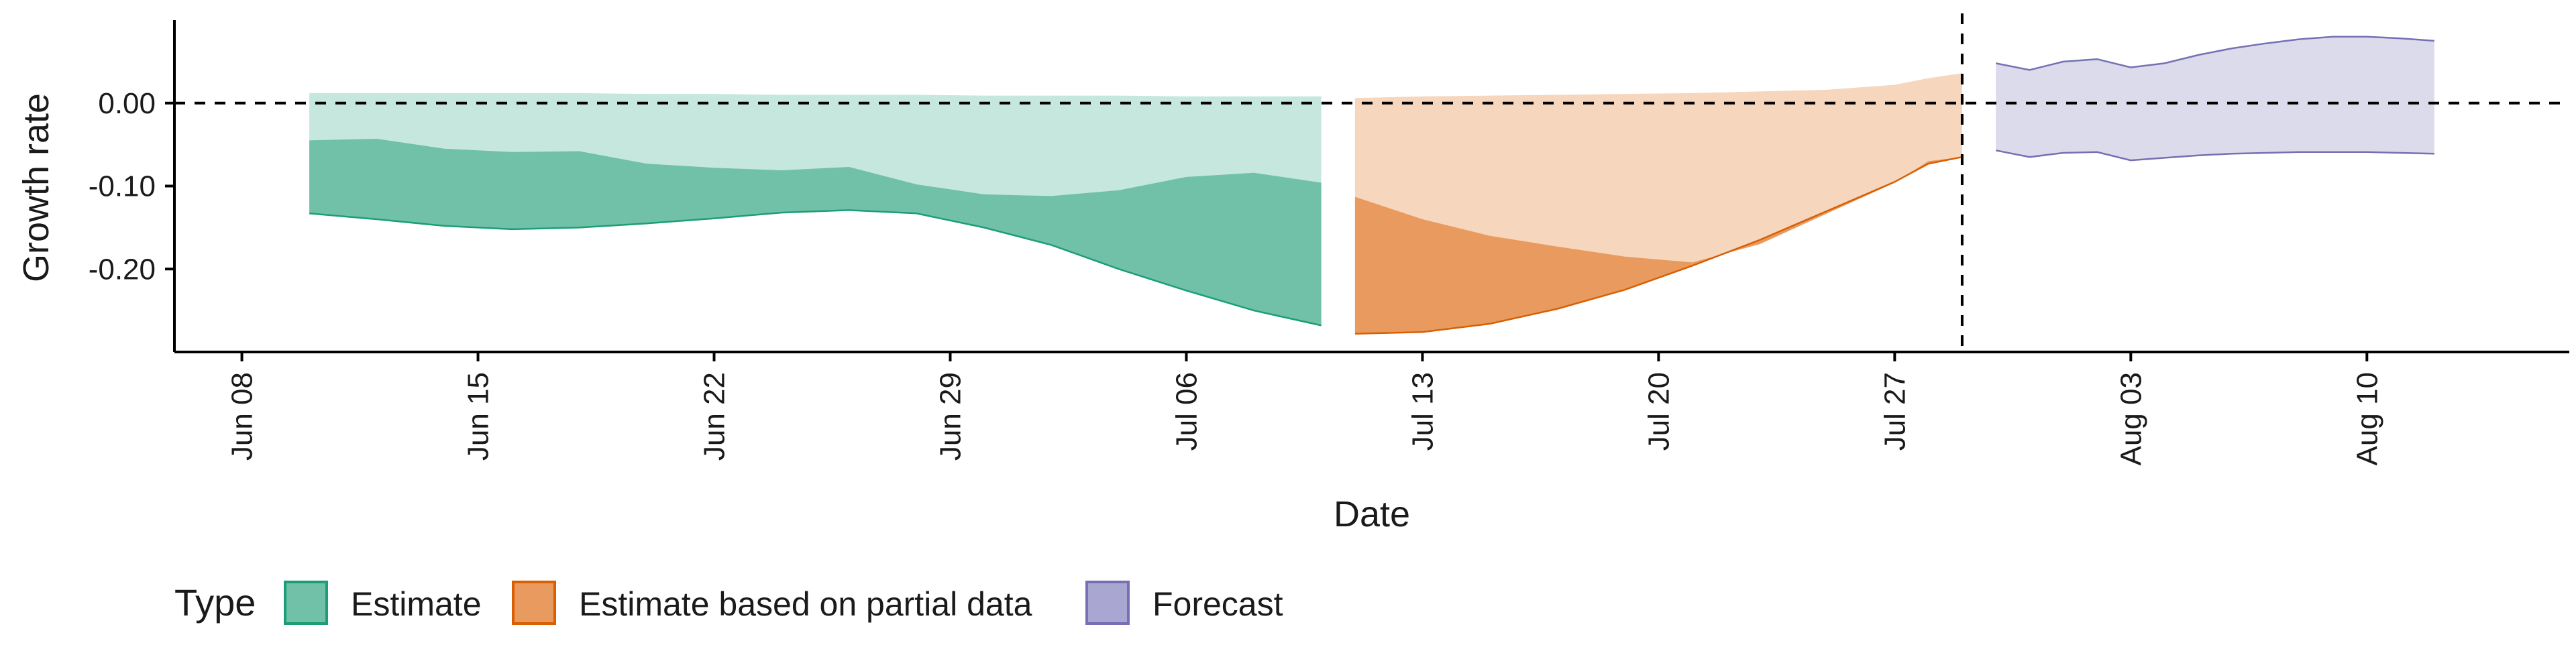 The width and height of the screenshot is (2576, 647). What do you see at coordinates (1422, 411) in the screenshot?
I see `x-tick-label: Jul 13` at bounding box center [1422, 411].